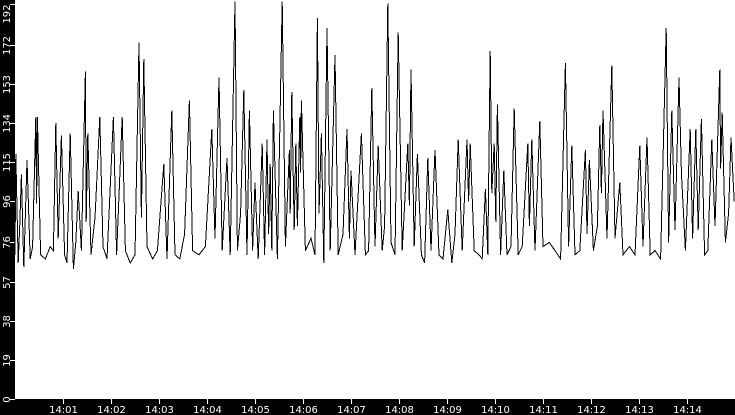  What do you see at coordinates (255, 410) in the screenshot?
I see `x-tick-label: 14:05` at bounding box center [255, 410].